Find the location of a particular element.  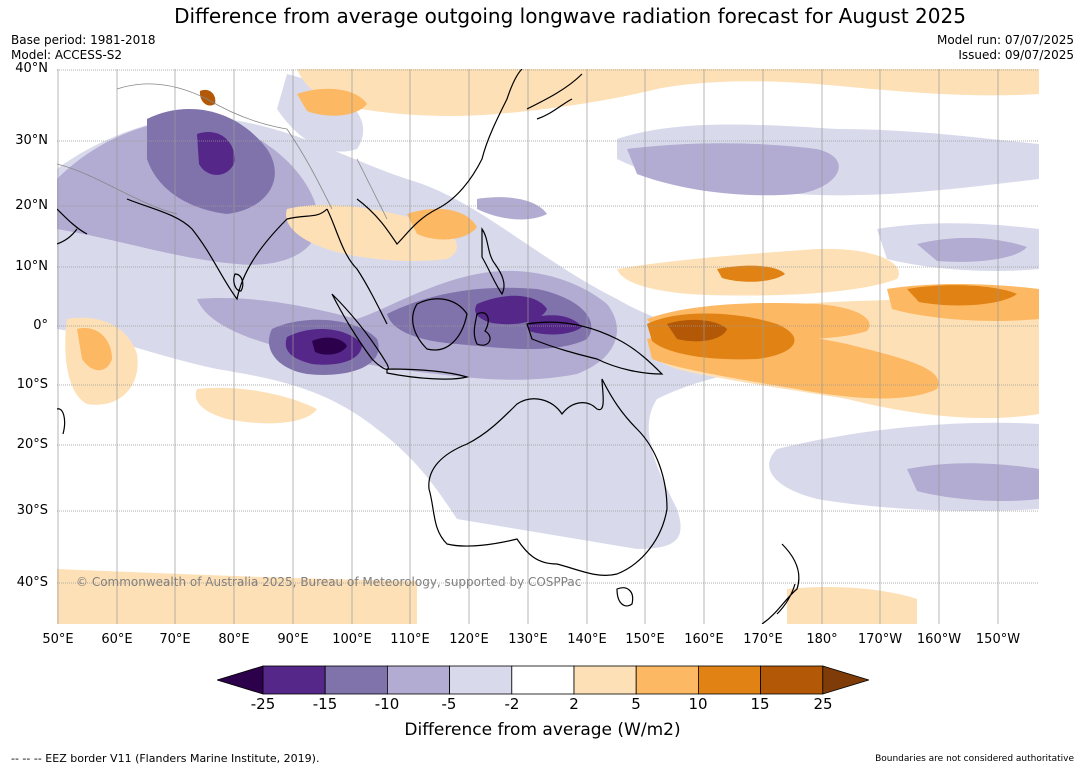

lat-label: 20°S is located at coordinates (32, 444).